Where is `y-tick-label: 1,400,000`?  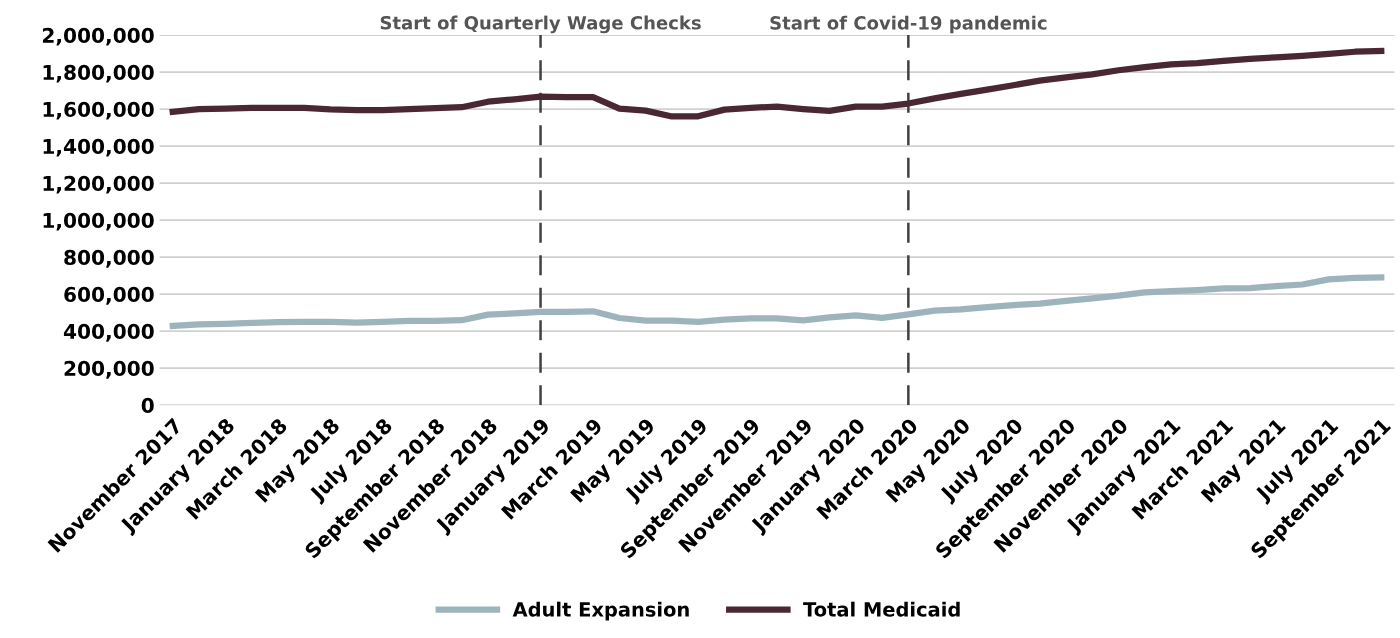
y-tick-label: 1,400,000 is located at coordinates (98, 147).